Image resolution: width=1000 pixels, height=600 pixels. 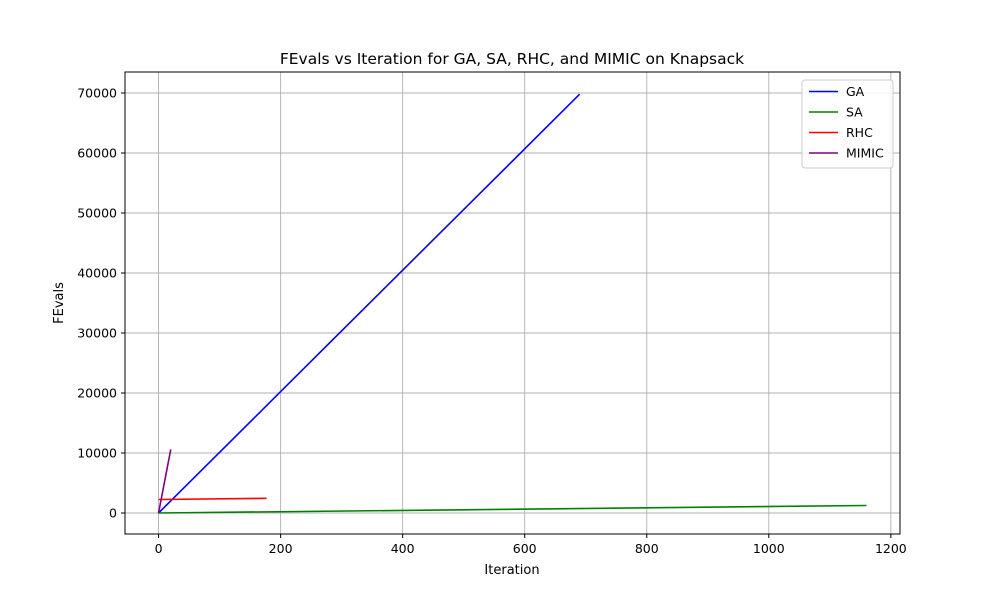 I want to click on y-tick-label: 30000, so click(x=97, y=333).